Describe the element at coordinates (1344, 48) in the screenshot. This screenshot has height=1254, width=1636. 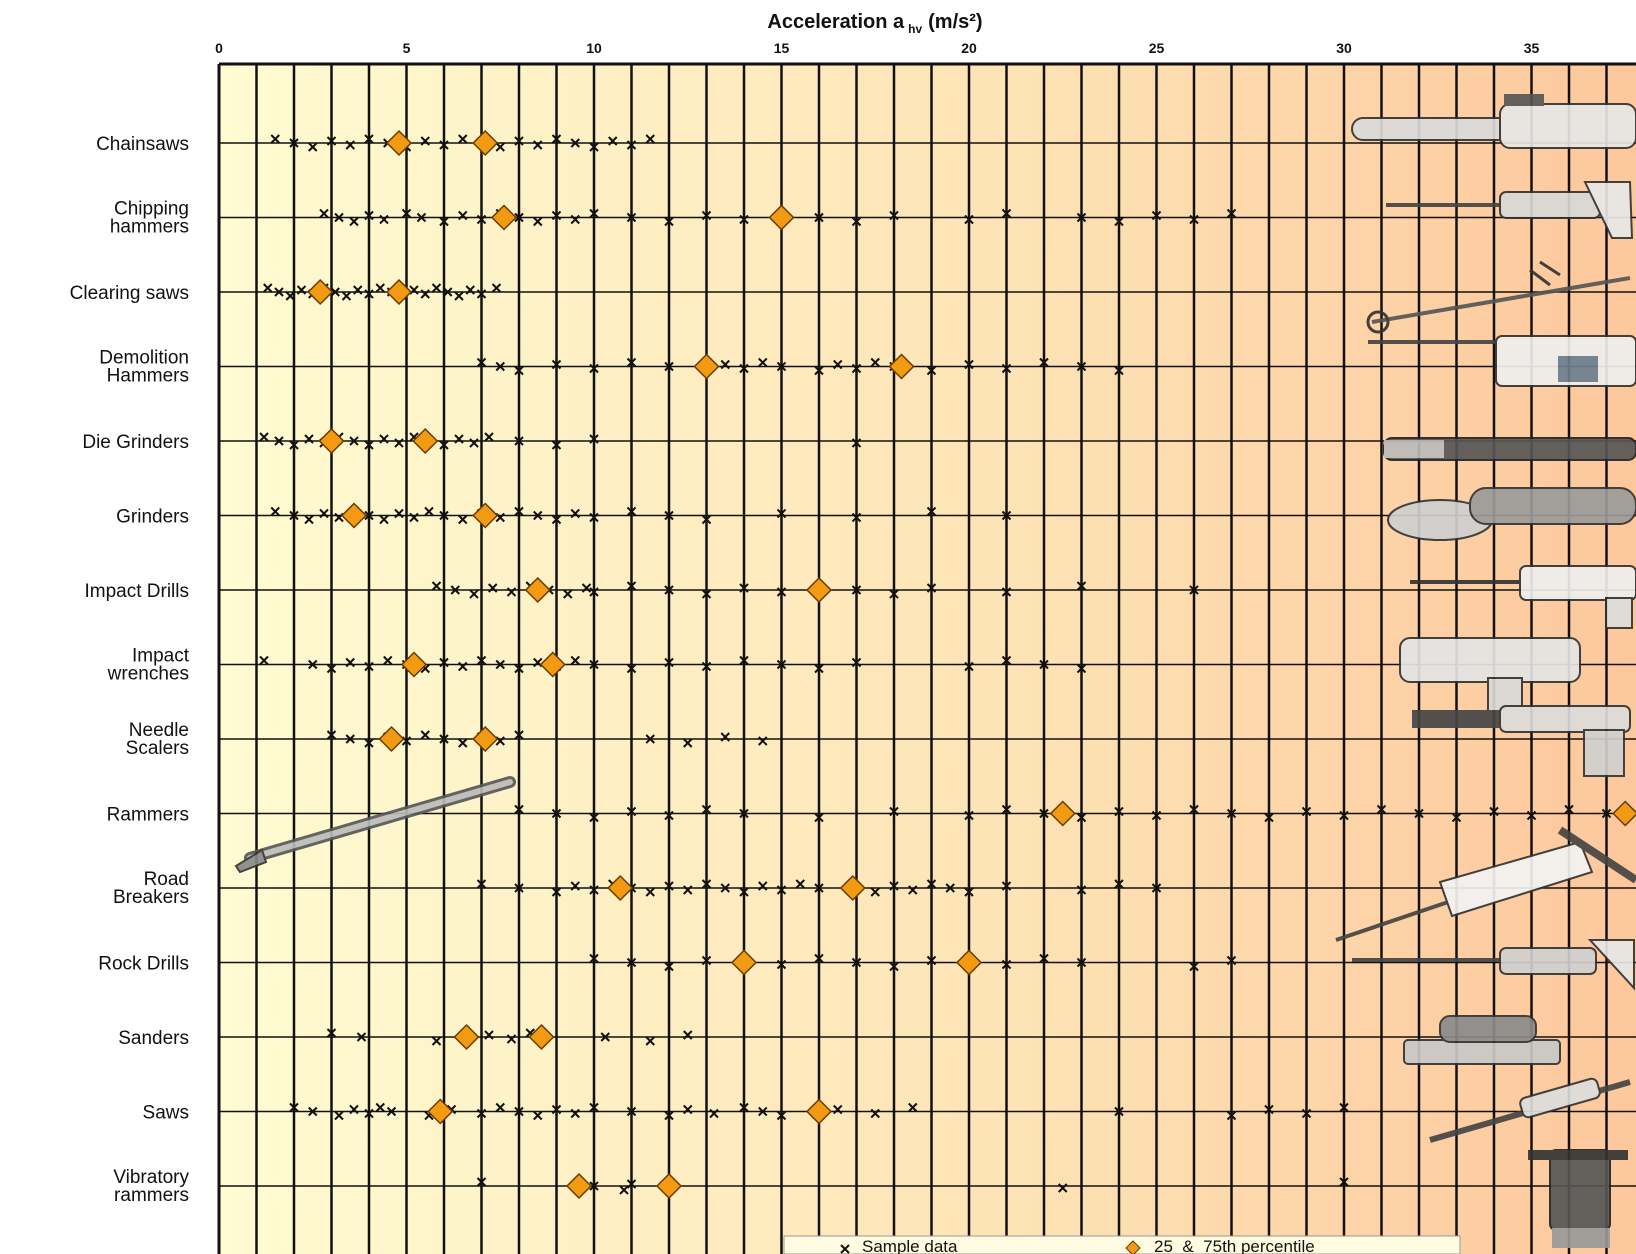
I see `x-tick-label: 30` at that location.